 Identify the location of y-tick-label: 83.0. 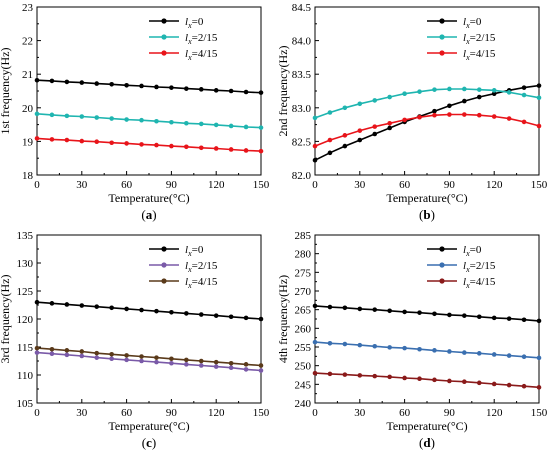
(302, 109).